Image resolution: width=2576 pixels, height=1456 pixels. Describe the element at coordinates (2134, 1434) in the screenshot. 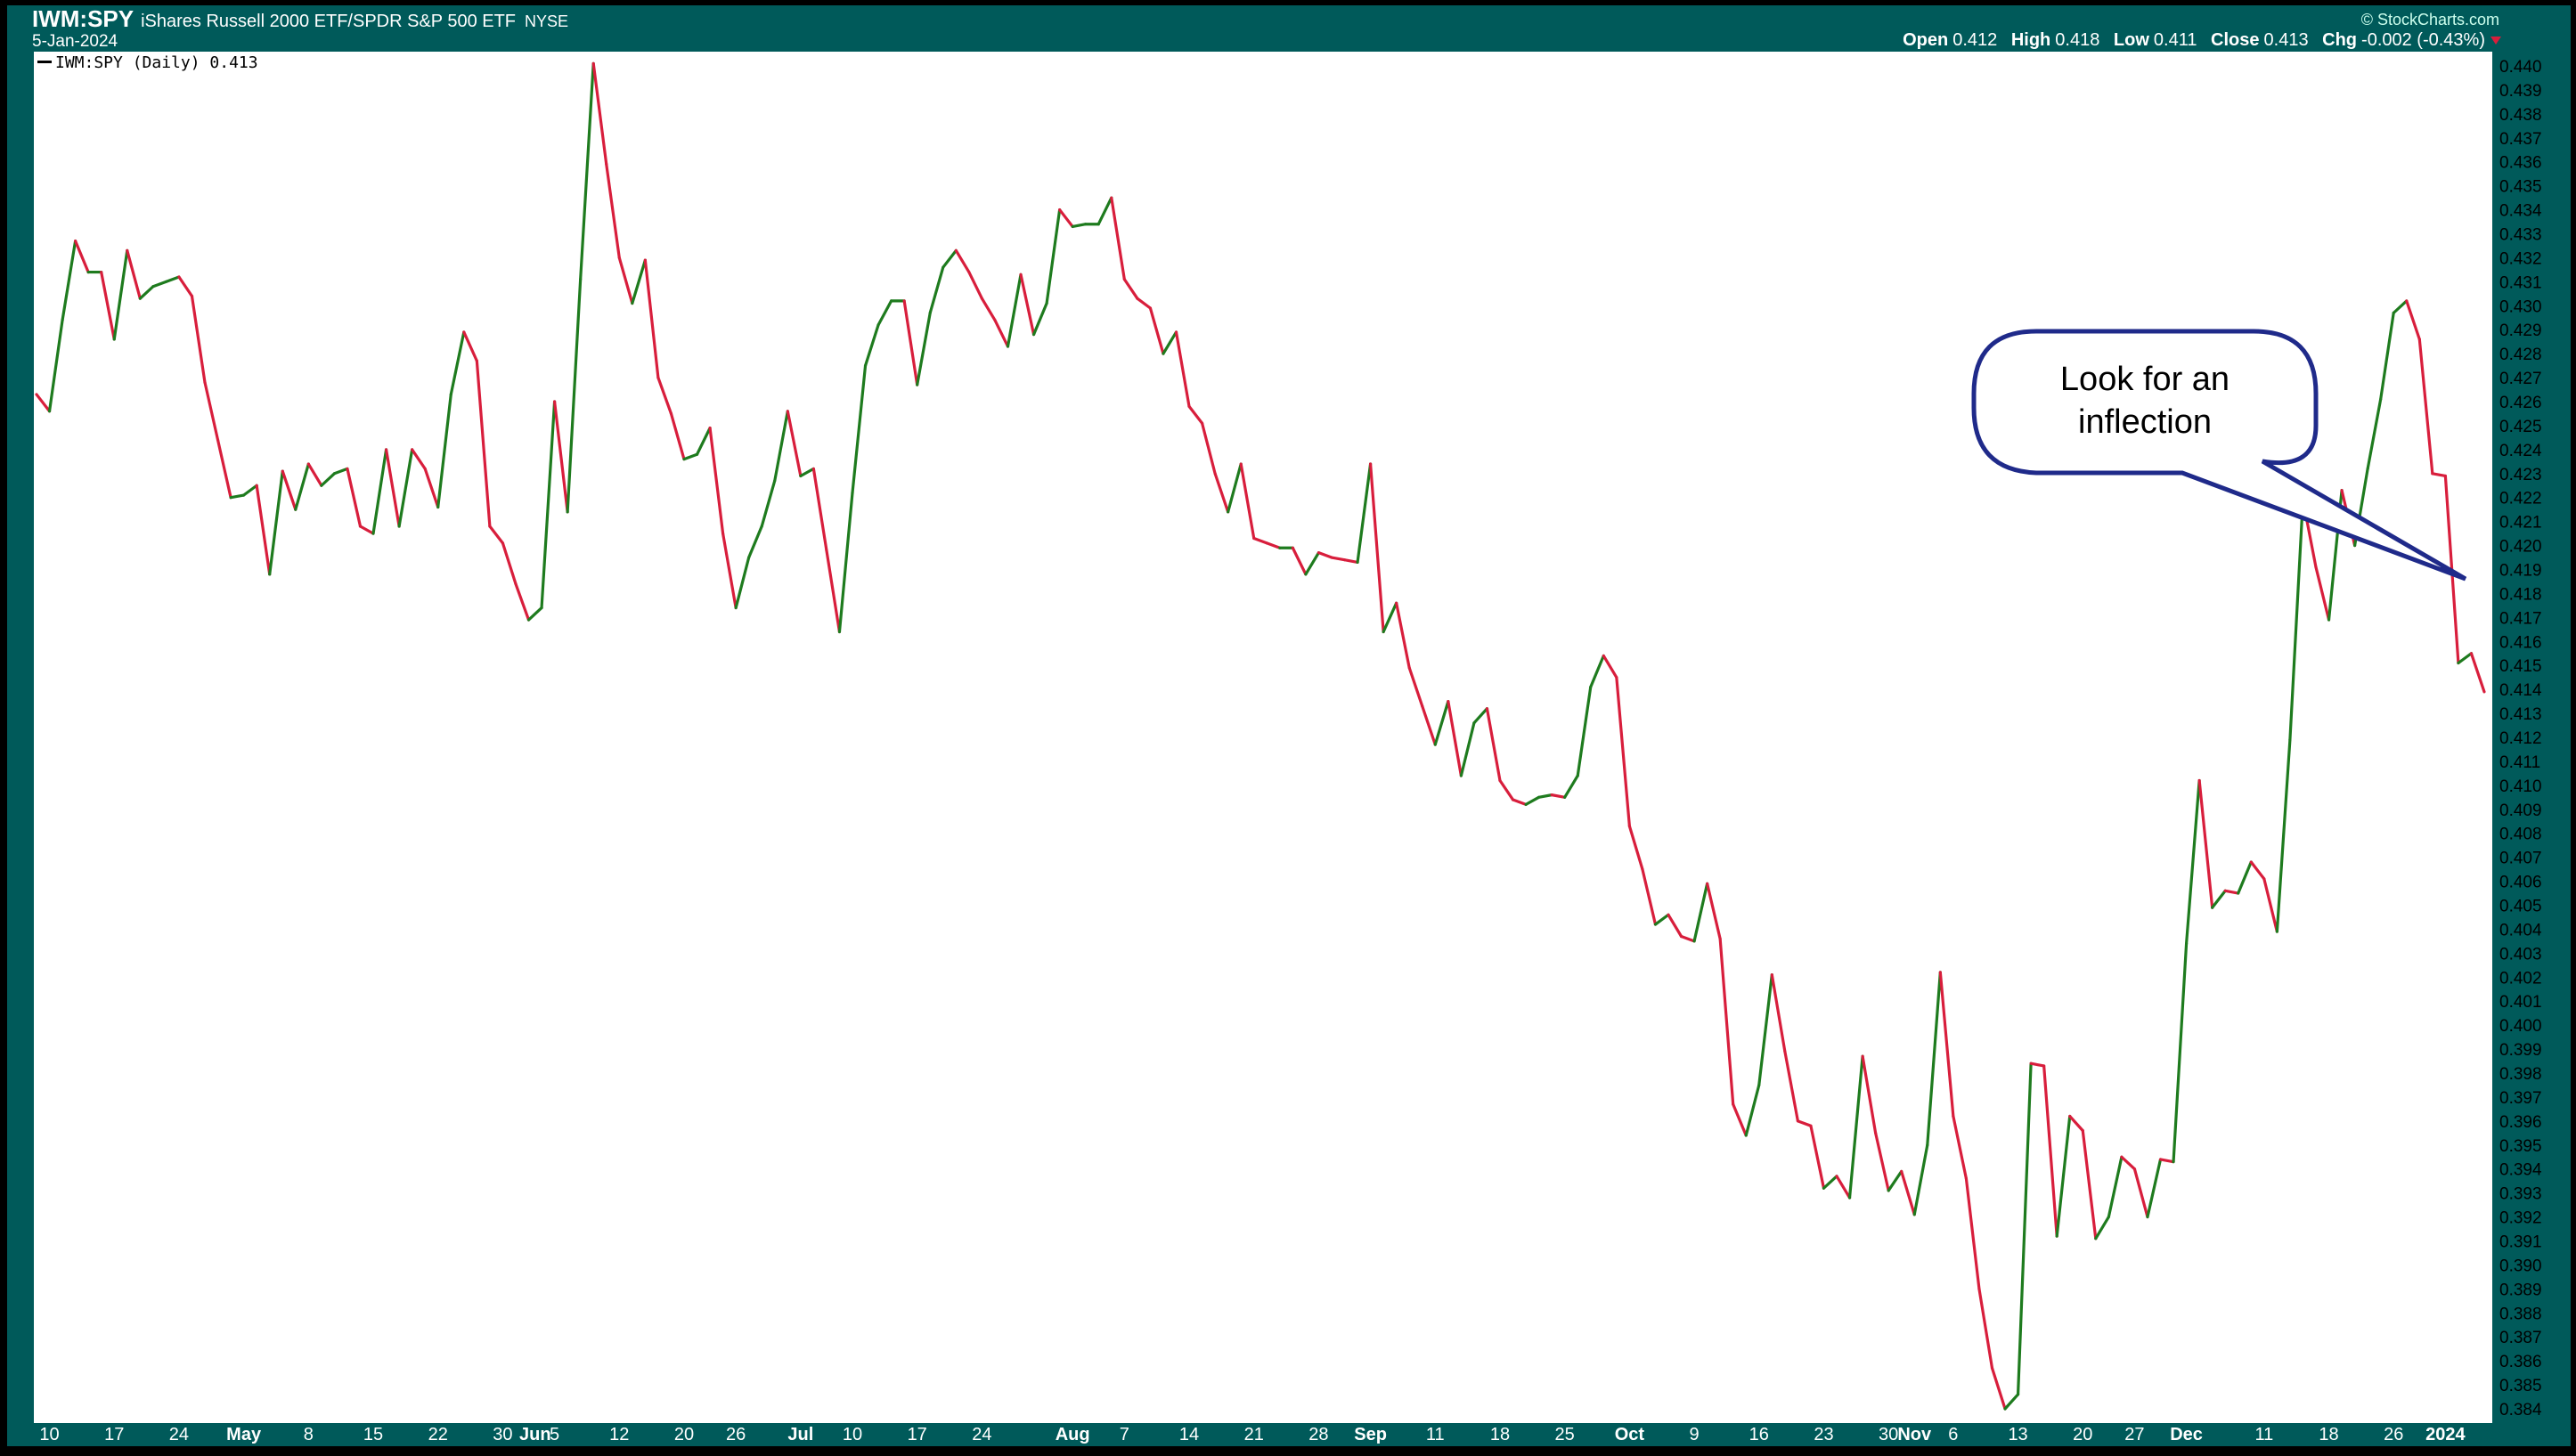

I see `x-tick-label: 27` at that location.